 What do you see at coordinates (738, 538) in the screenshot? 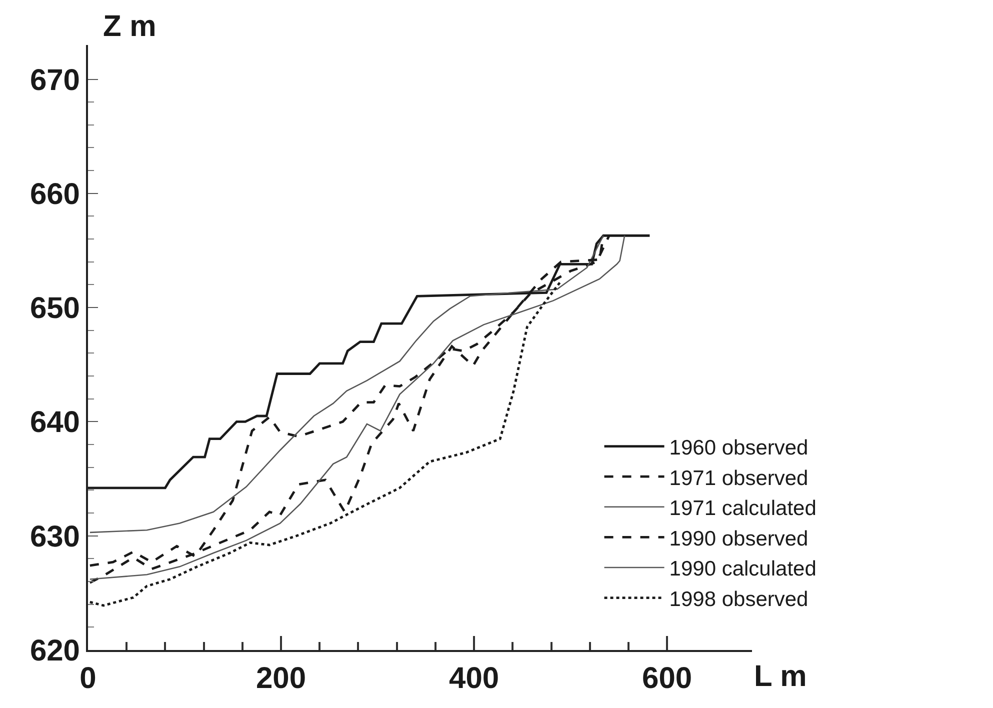
I see `legend-label: 1990 observed` at bounding box center [738, 538].